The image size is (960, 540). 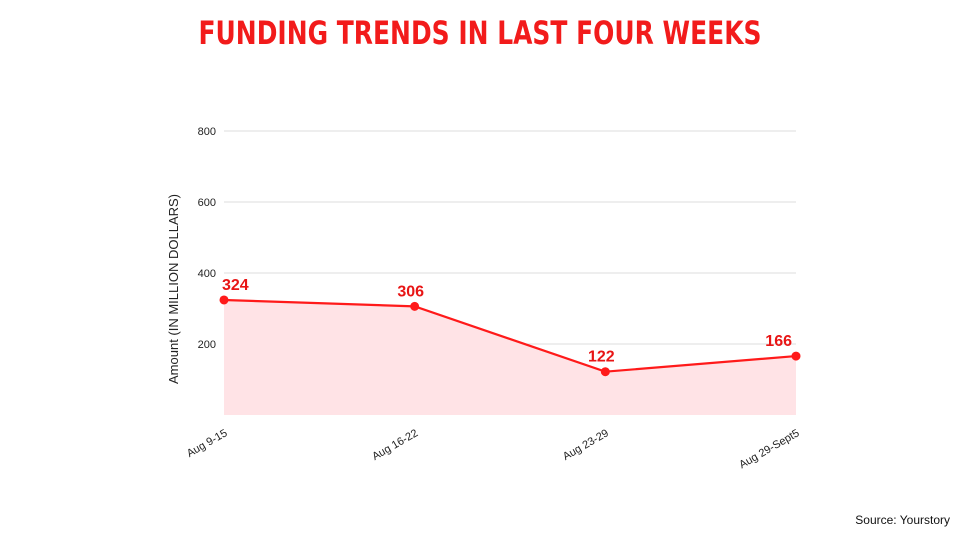 What do you see at coordinates (235, 285) in the screenshot?
I see `data-label: 324` at bounding box center [235, 285].